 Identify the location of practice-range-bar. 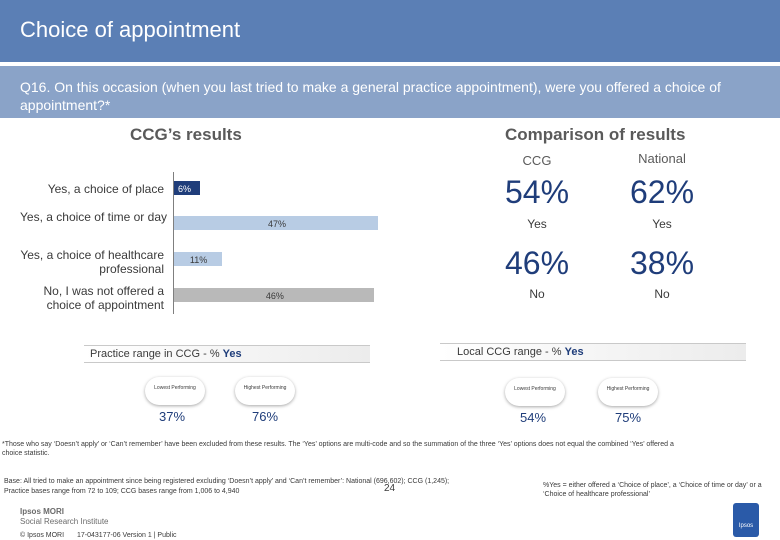
(227, 354).